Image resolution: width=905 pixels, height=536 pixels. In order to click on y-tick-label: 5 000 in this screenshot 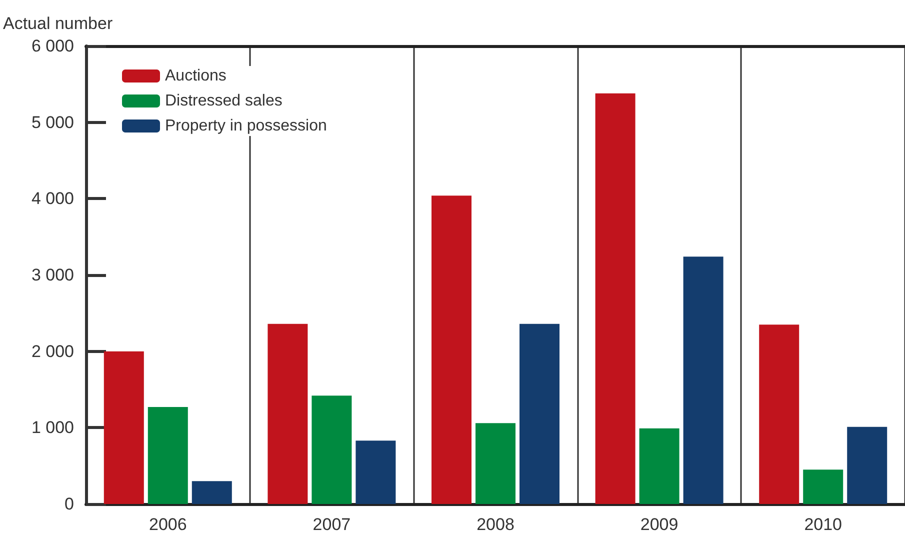, I will do `click(52, 122)`.